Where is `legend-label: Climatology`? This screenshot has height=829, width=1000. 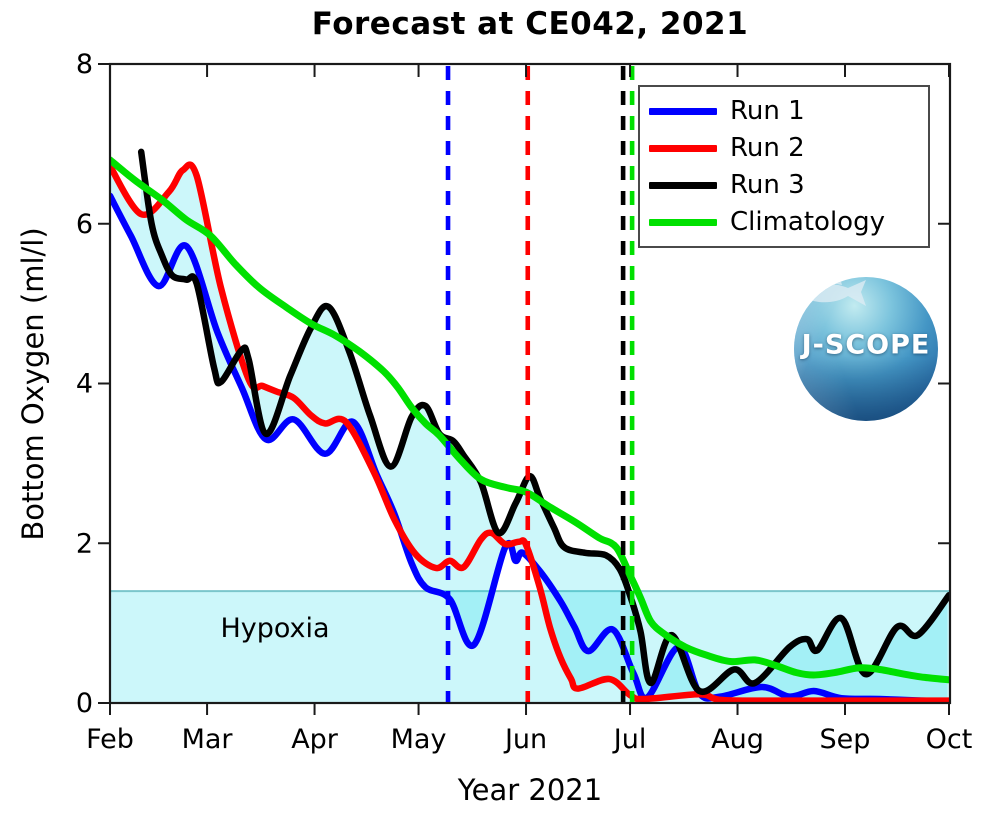
legend-label: Climatology is located at coordinates (807, 222).